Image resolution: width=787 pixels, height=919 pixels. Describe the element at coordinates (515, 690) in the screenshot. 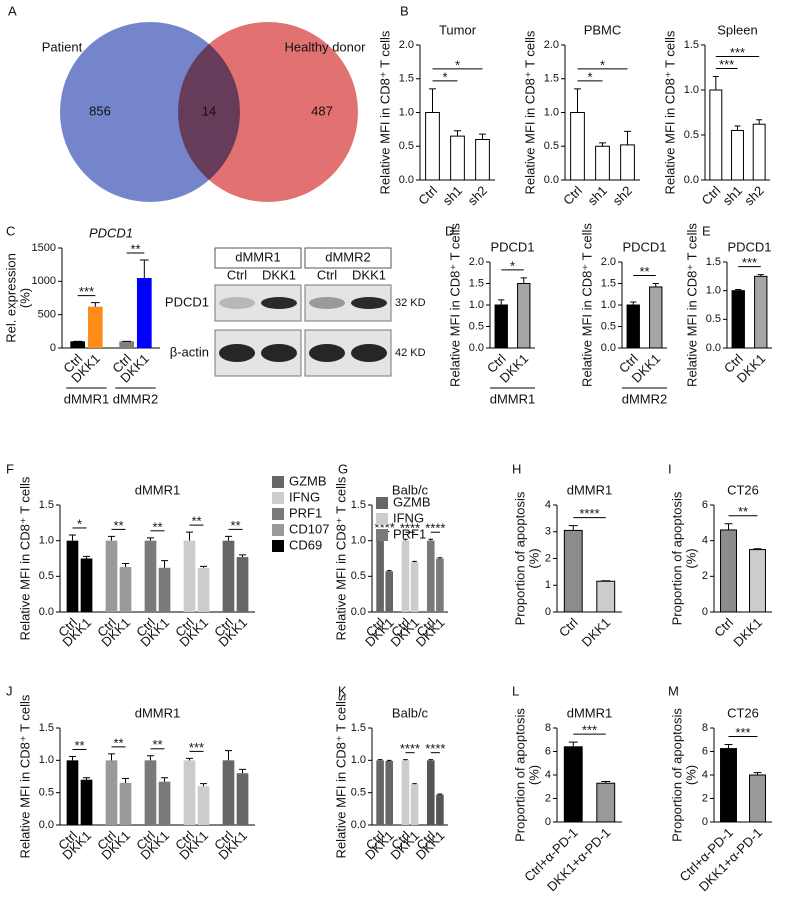

I see `panel-letter: L` at that location.